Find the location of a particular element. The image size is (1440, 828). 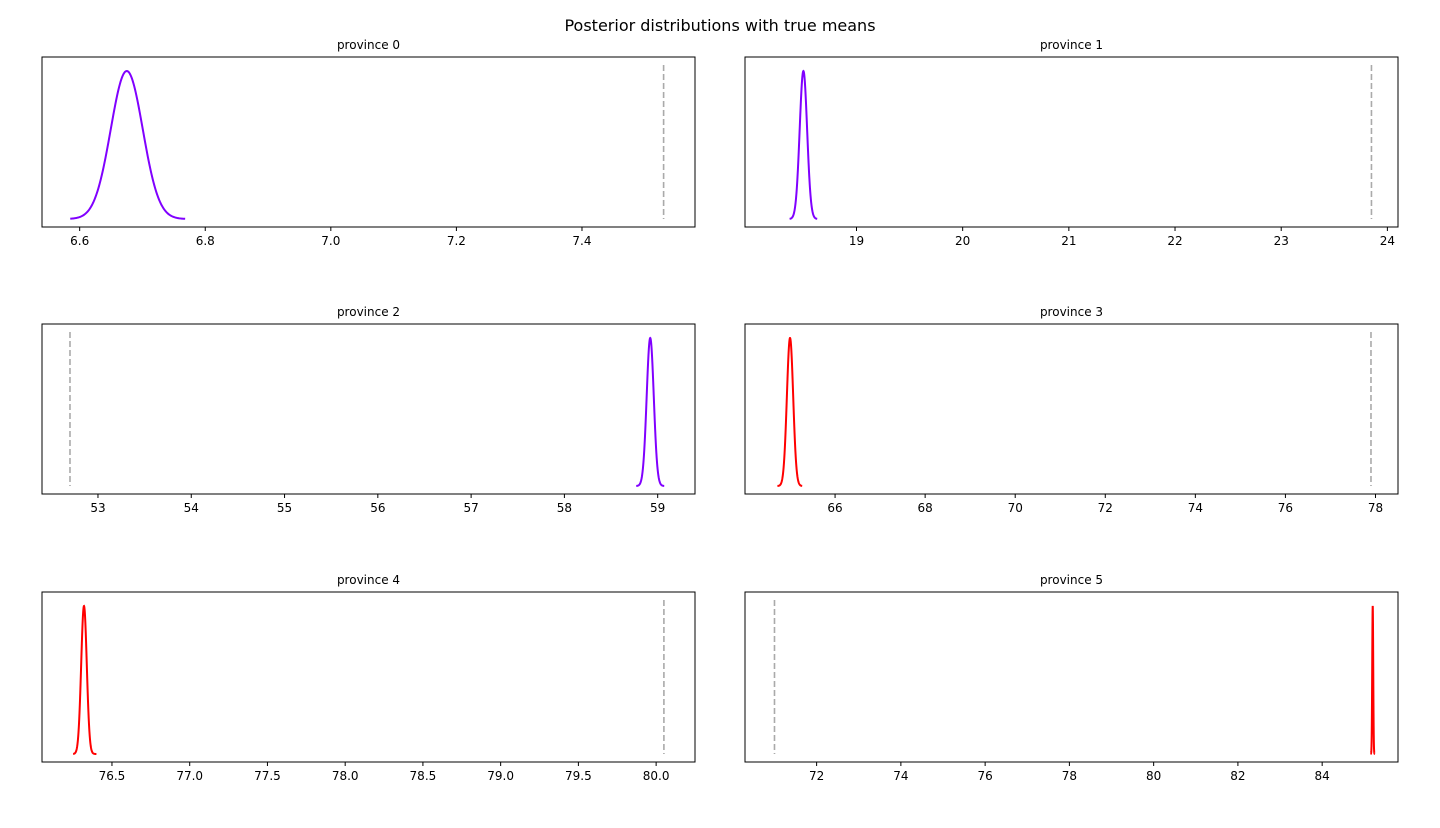

x-tick-label: 84 is located at coordinates (1322, 776).